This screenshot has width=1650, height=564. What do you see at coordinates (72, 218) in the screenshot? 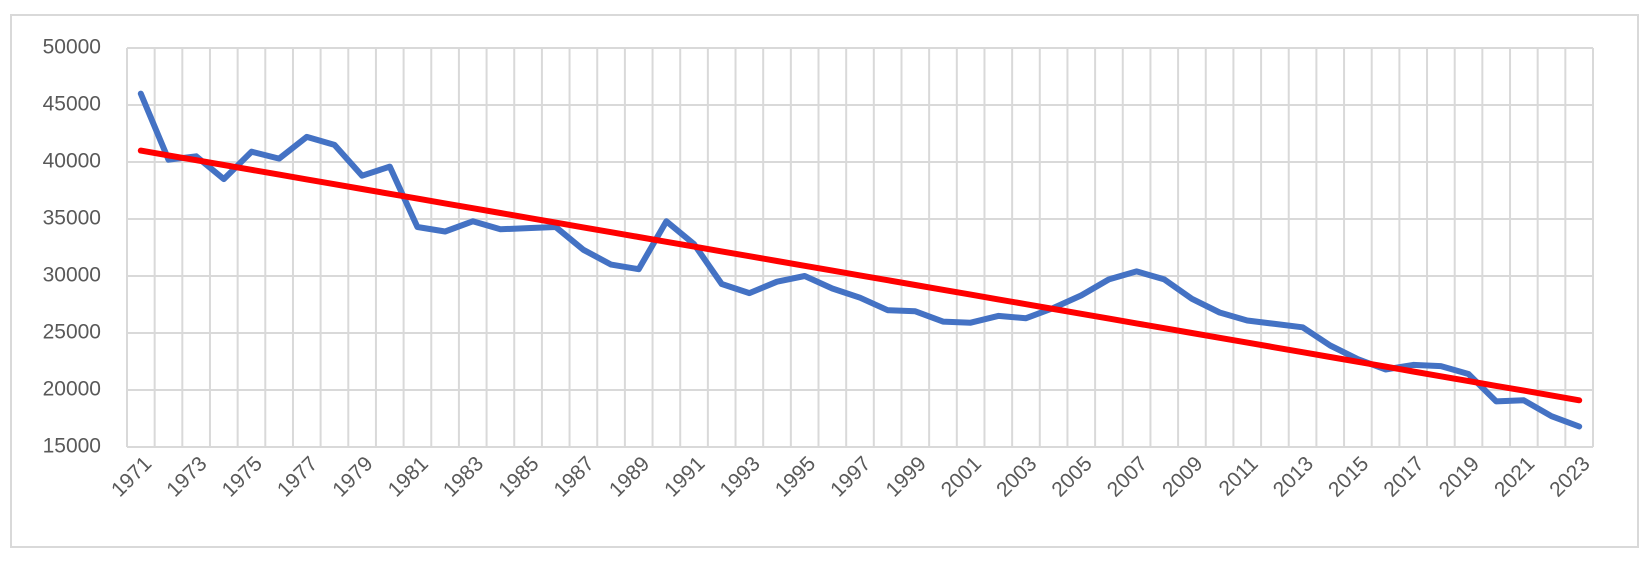
I see `y-tick-label: 35000` at bounding box center [72, 218].